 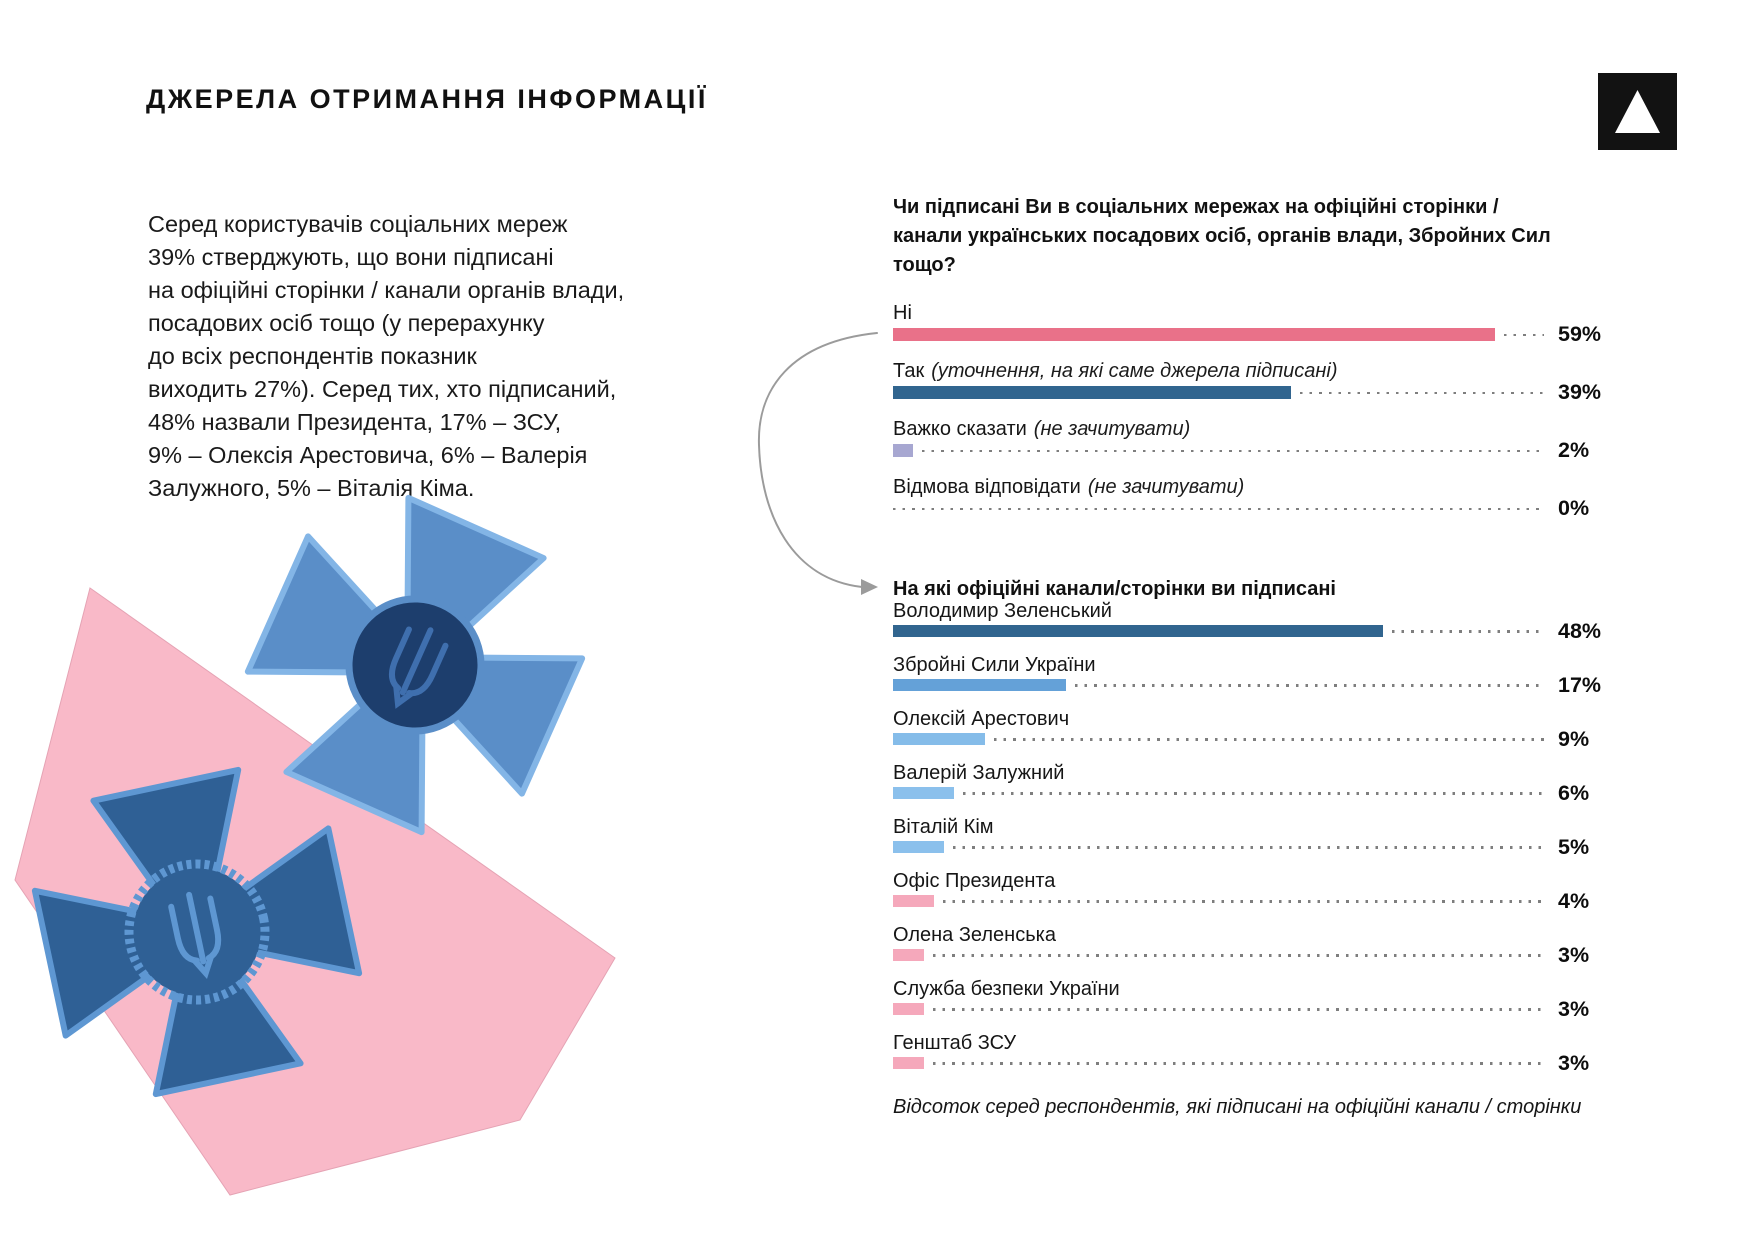 I want to click on bar-value-label: 4%, so click(x=1574, y=901).